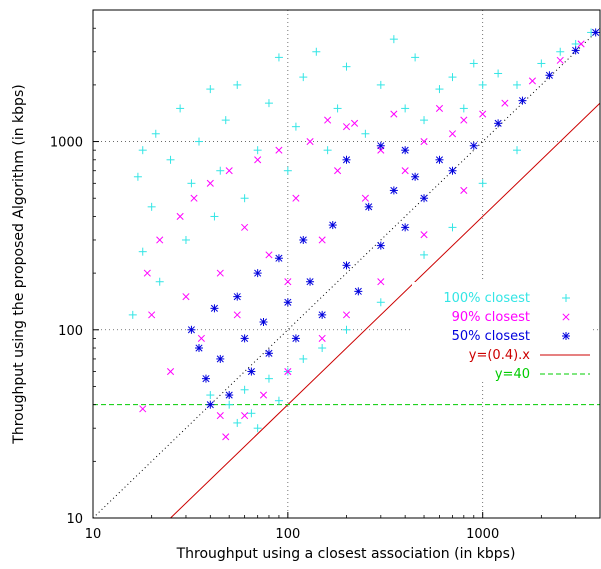 The height and width of the screenshot is (569, 601). I want to click on legend-label: y=(0.4).x, so click(500, 355).